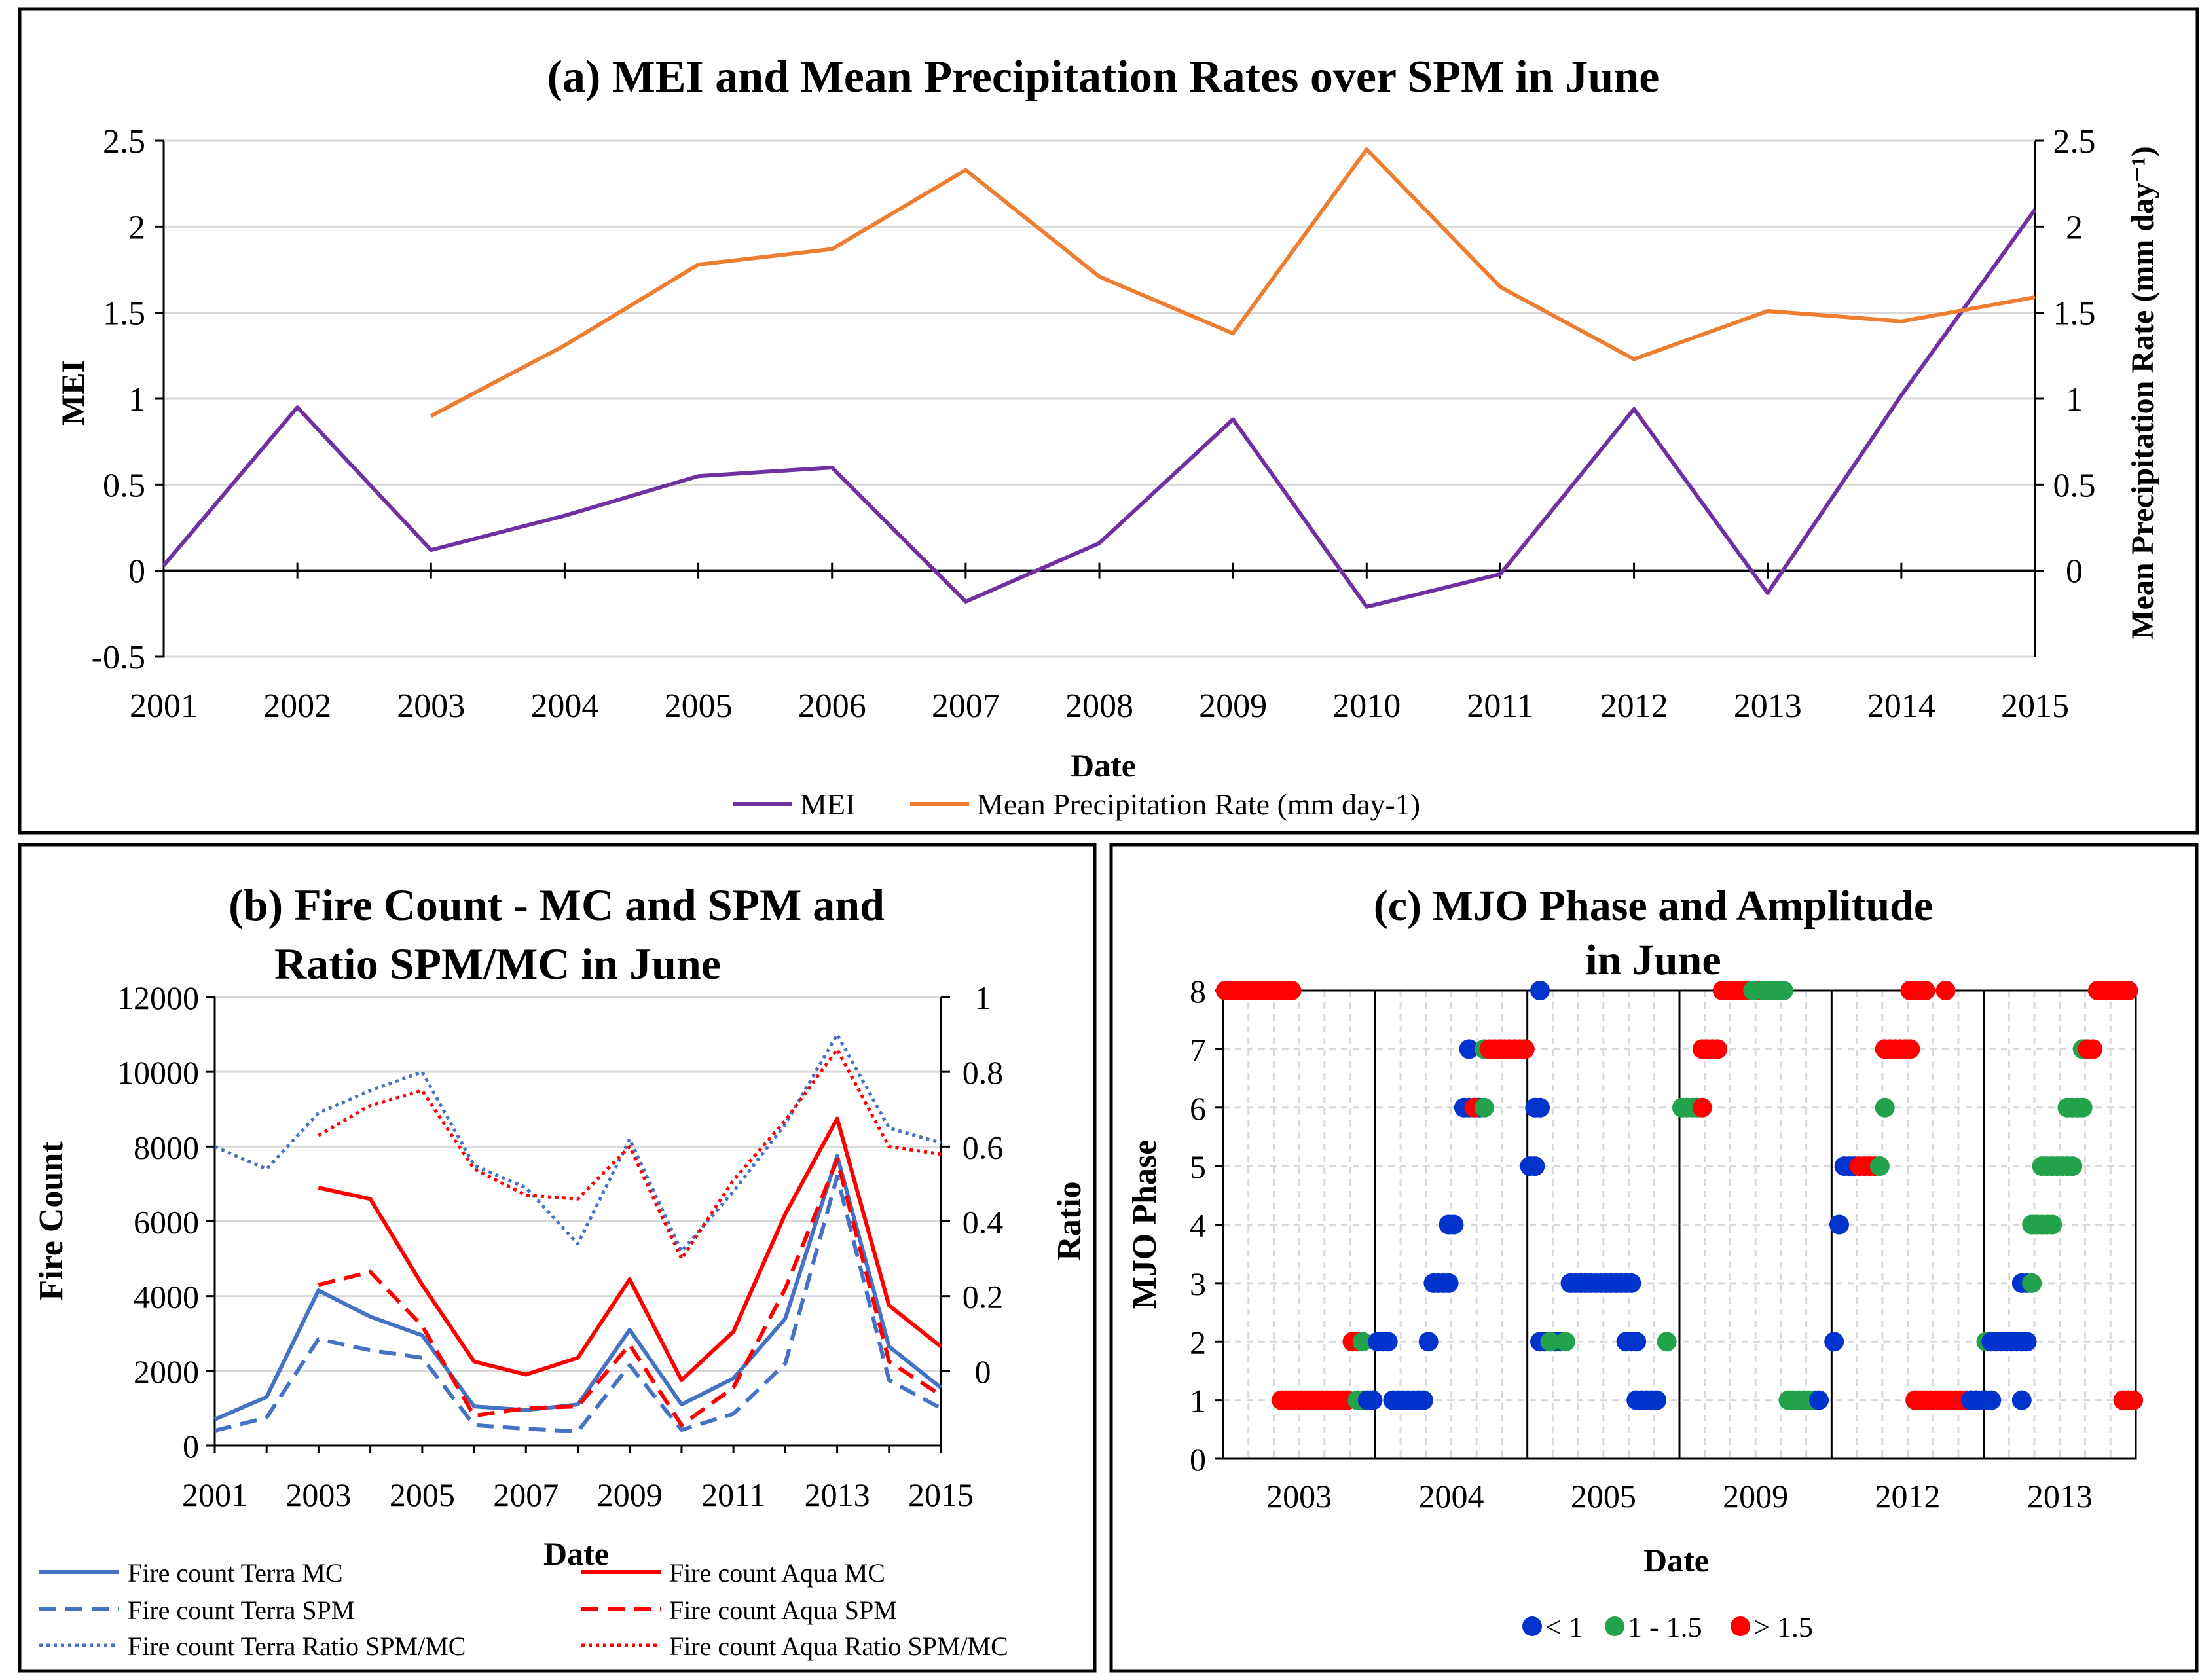 The image size is (2200, 1680). What do you see at coordinates (1198, 1166) in the screenshot?
I see `c-ytick-label: 5` at bounding box center [1198, 1166].